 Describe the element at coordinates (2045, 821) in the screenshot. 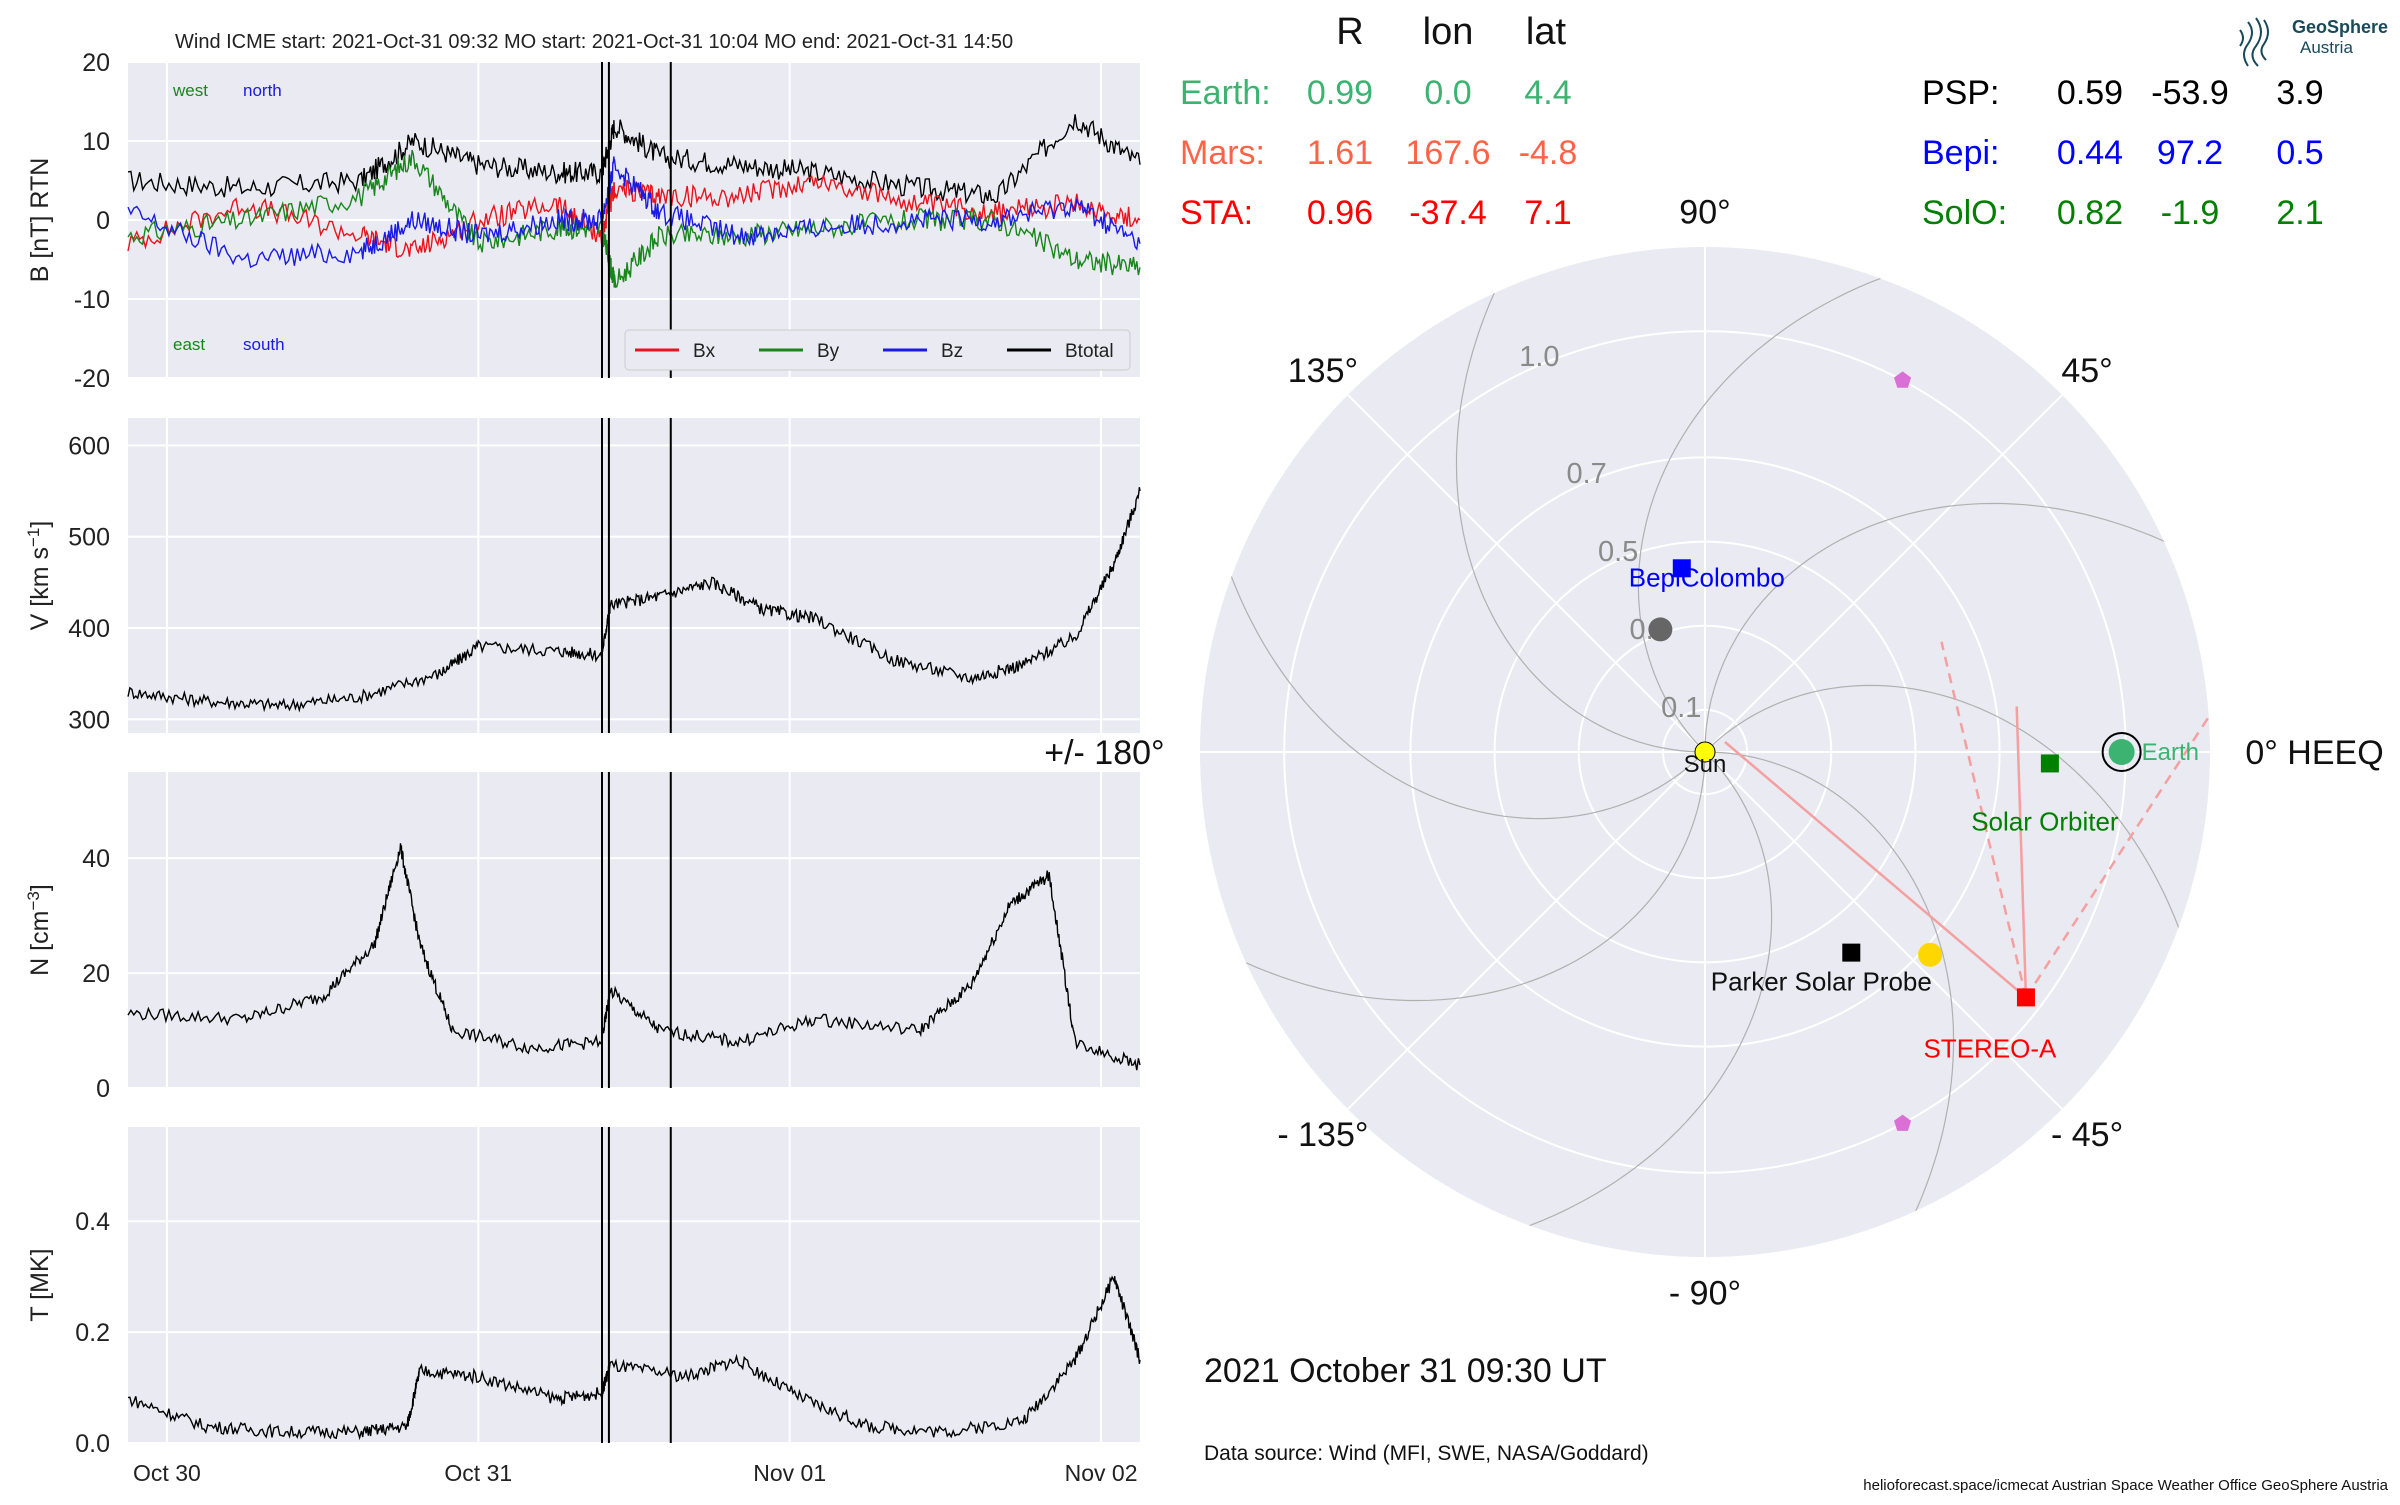

I see `label-solar-orbiter: Solar Orbiter` at that location.